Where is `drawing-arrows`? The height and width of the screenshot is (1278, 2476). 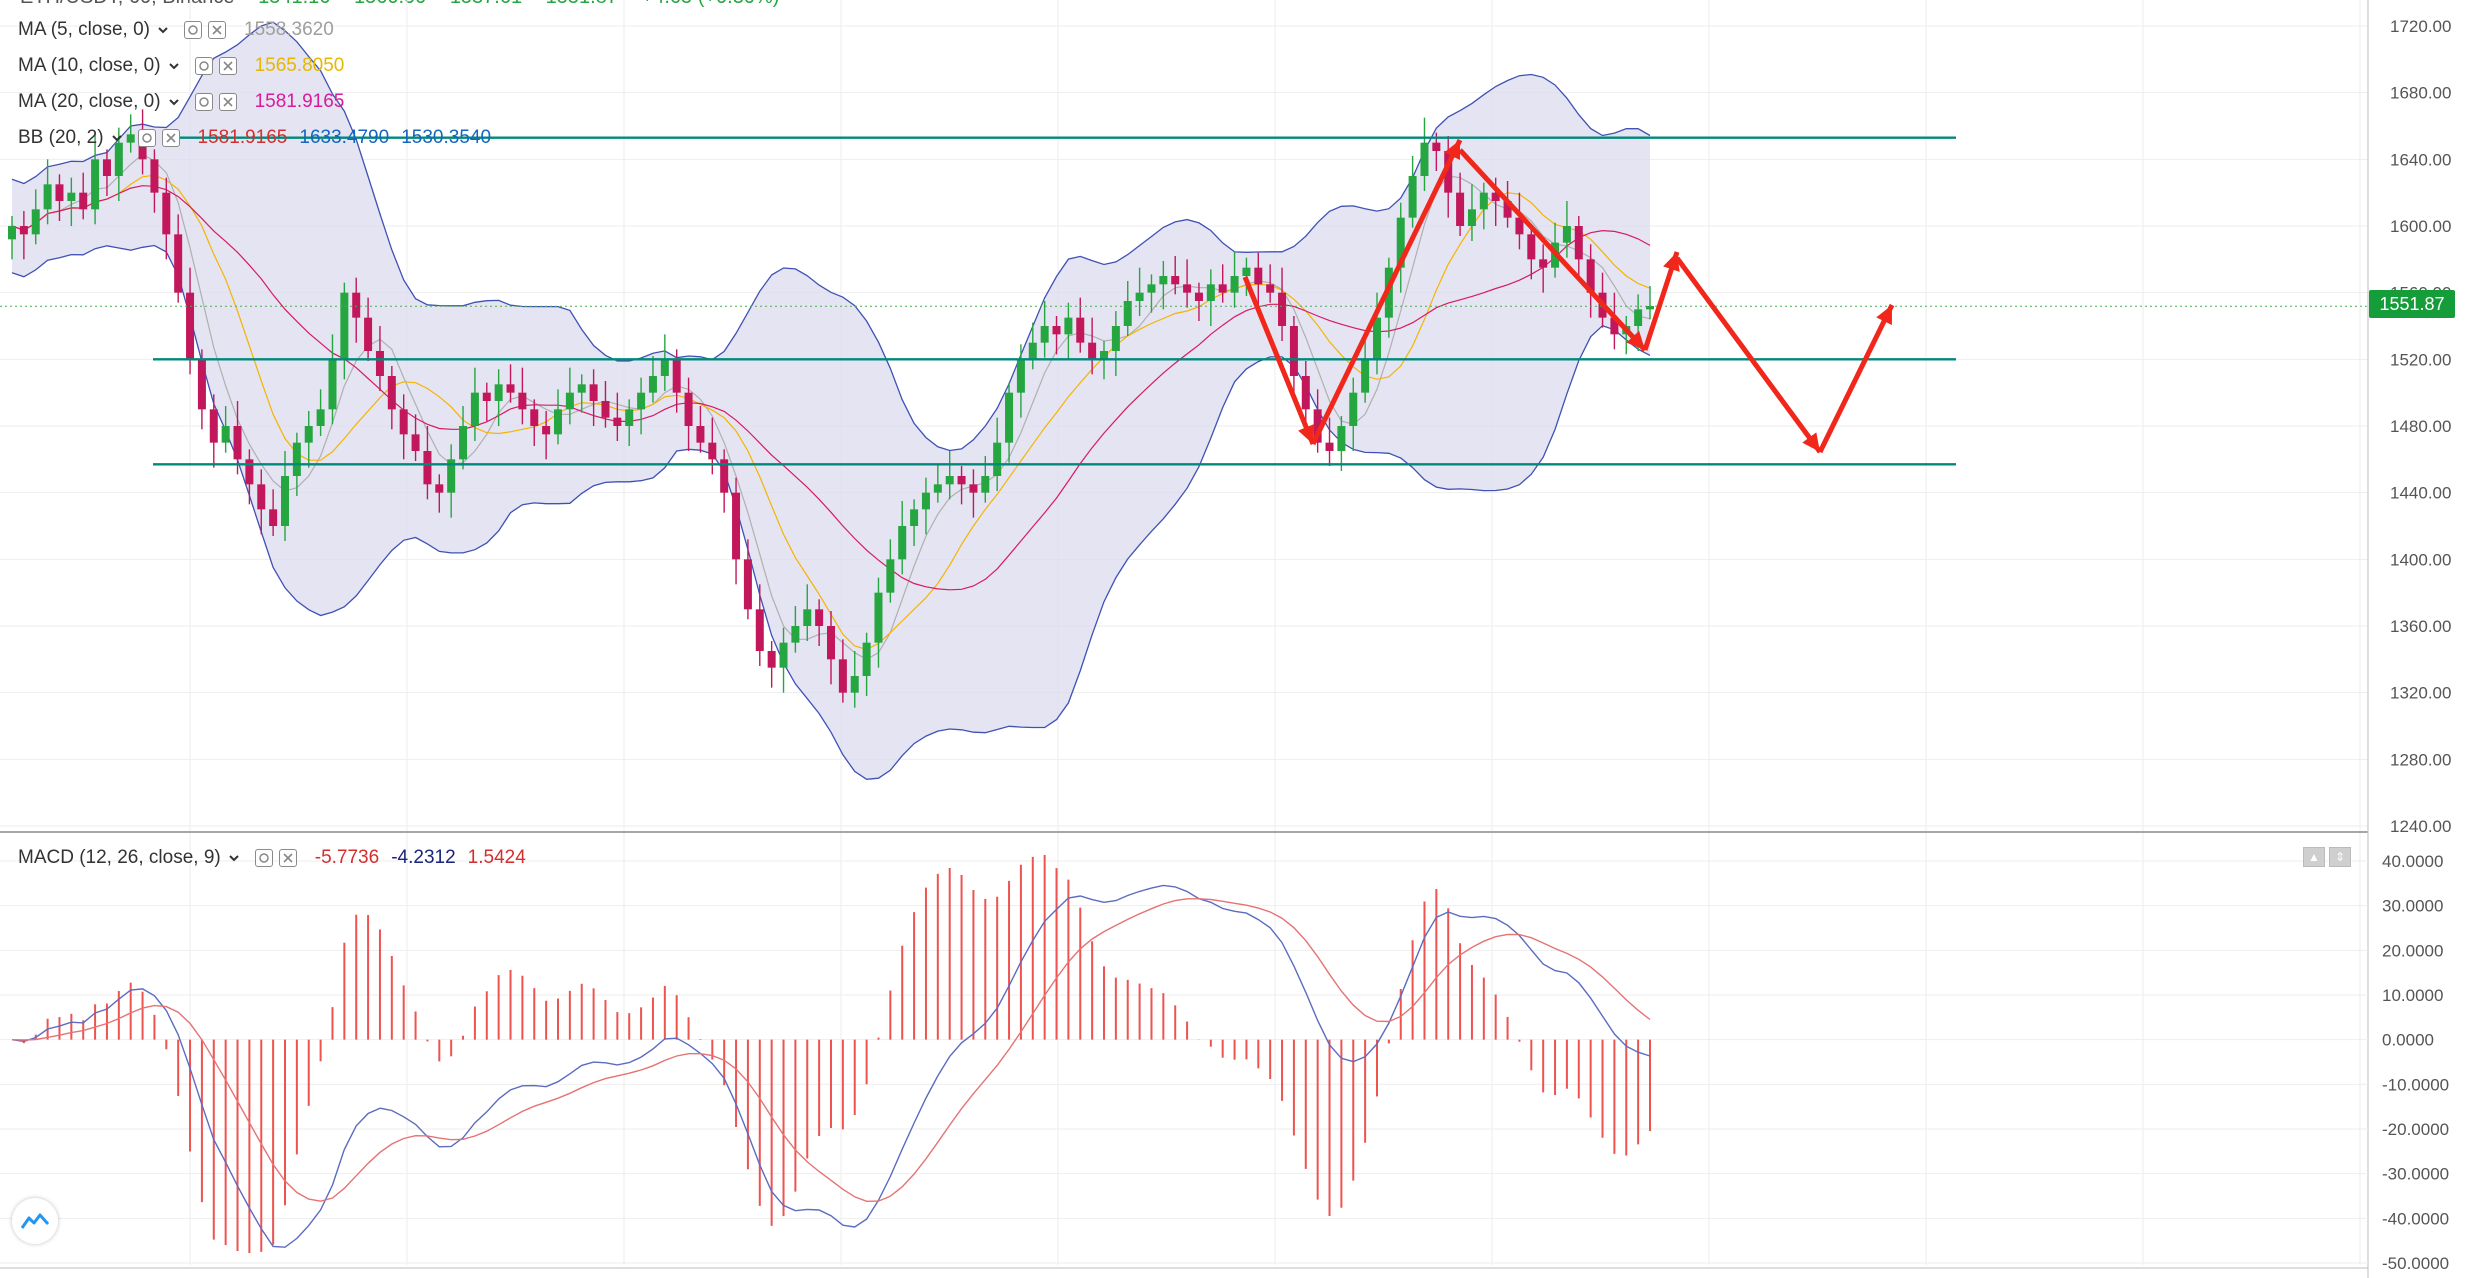 drawing-arrows is located at coordinates (1568, 296).